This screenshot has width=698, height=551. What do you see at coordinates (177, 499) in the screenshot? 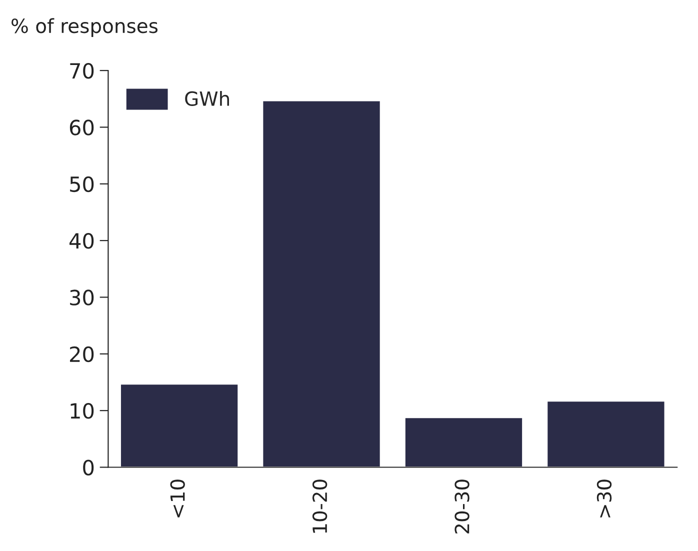
I see `x-tick-label: <10` at bounding box center [177, 499].